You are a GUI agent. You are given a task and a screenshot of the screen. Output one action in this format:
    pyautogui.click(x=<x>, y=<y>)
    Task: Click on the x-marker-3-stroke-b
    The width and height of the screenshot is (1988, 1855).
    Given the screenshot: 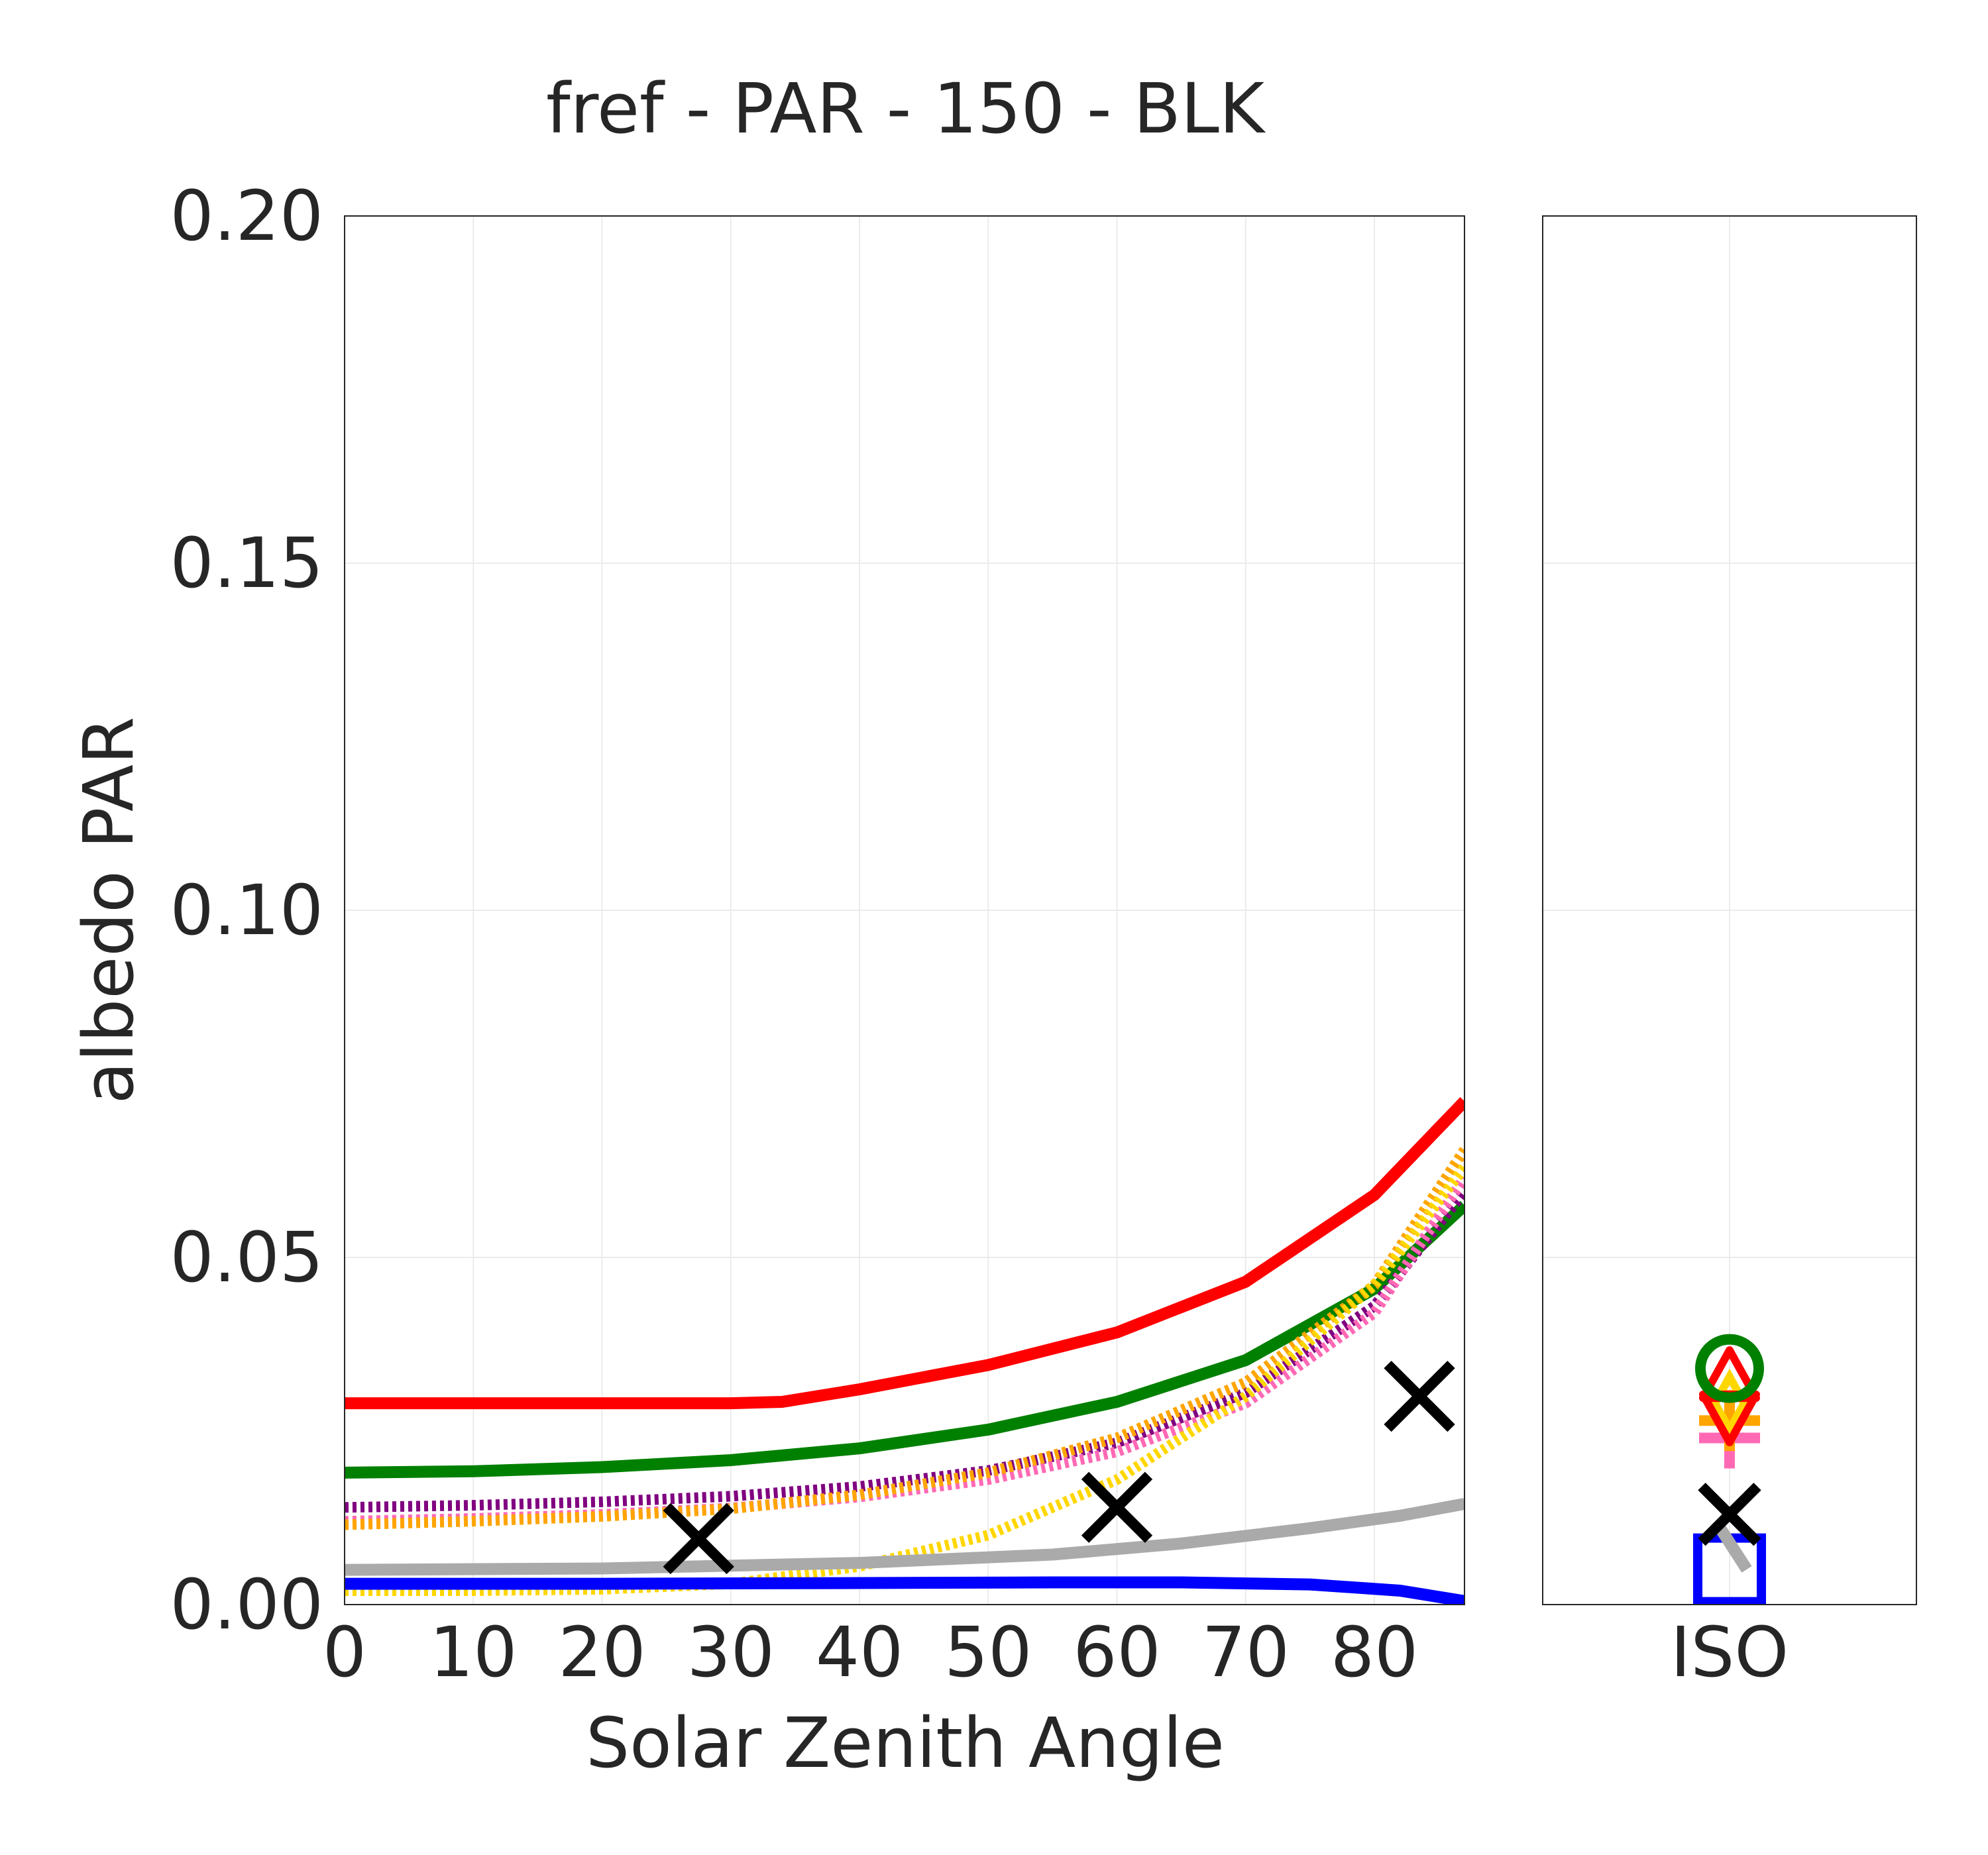 What is the action you would take?
    pyautogui.click(x=1419, y=1396)
    